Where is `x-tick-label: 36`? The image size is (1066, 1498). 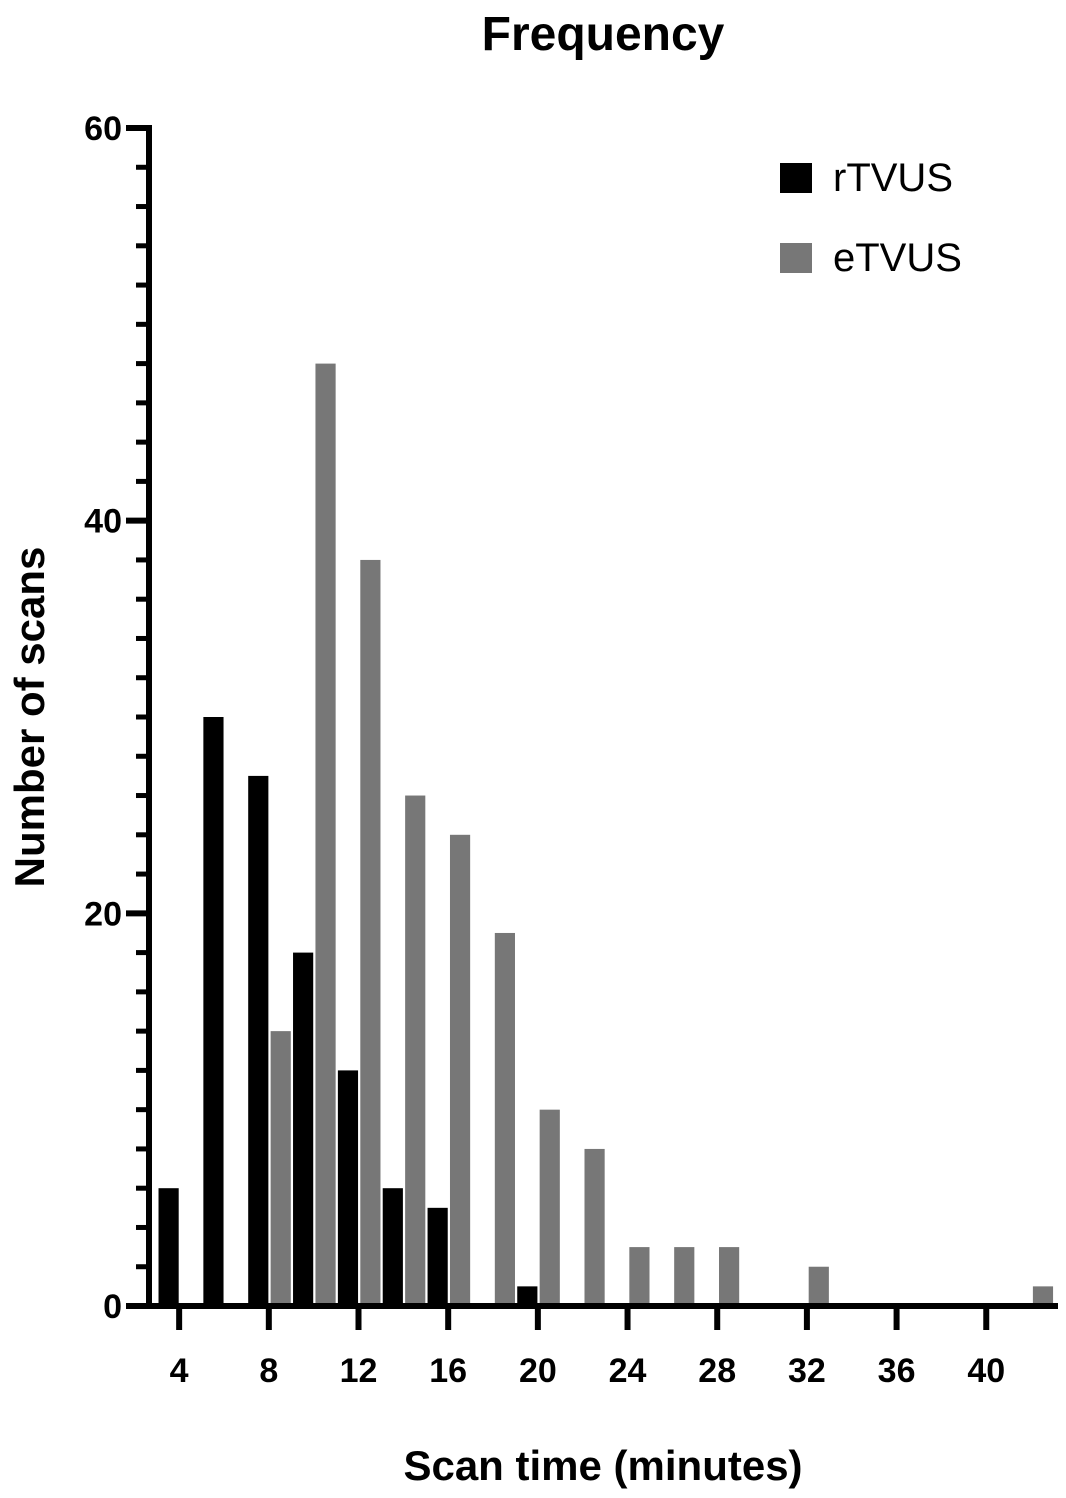
x-tick-label: 36 is located at coordinates (897, 1371).